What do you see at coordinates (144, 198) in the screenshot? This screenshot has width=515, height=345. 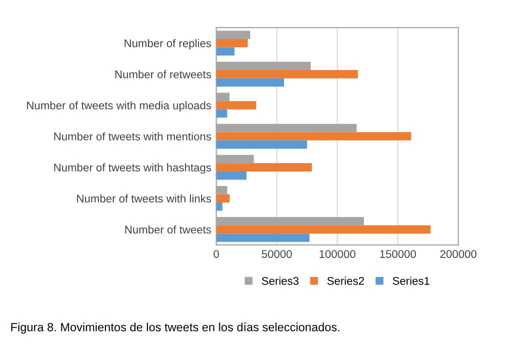 I see `y-tick-label: Number of tweets with links` at bounding box center [144, 198].